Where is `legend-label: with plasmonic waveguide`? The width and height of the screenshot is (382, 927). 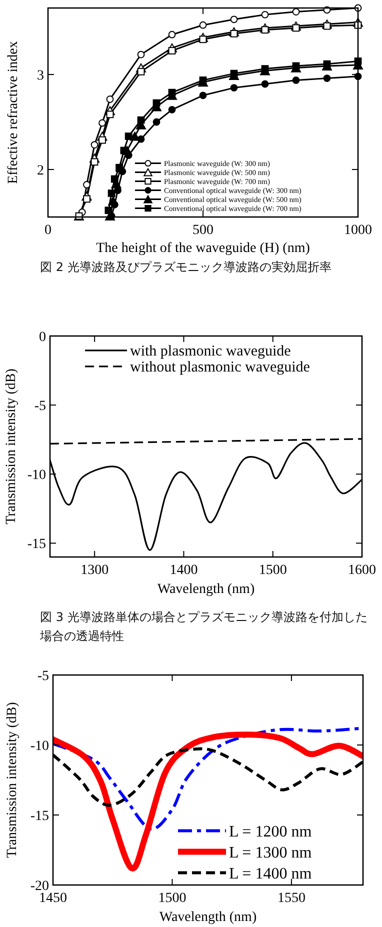 legend-label: with plasmonic waveguide is located at coordinates (211, 352).